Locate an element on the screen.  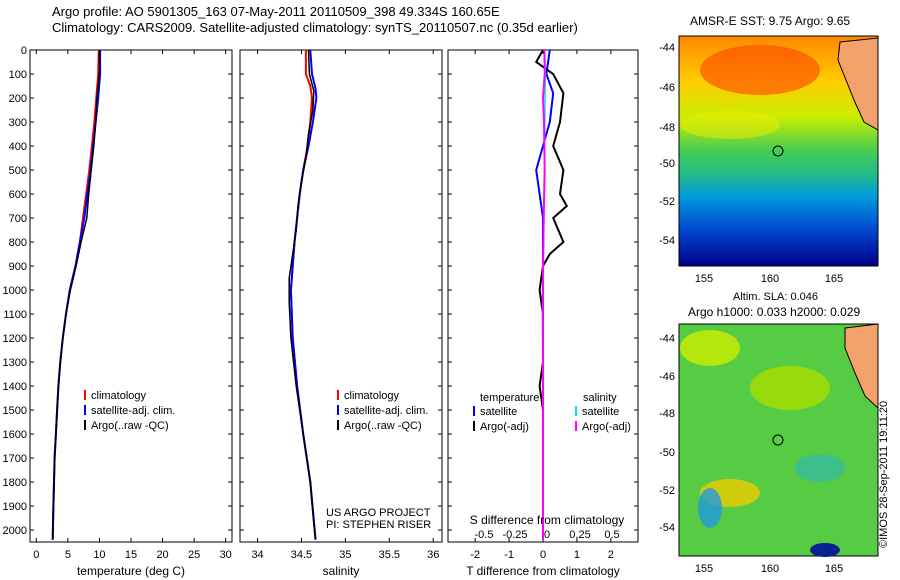
sst-xtick: 165 is located at coordinates (834, 279).